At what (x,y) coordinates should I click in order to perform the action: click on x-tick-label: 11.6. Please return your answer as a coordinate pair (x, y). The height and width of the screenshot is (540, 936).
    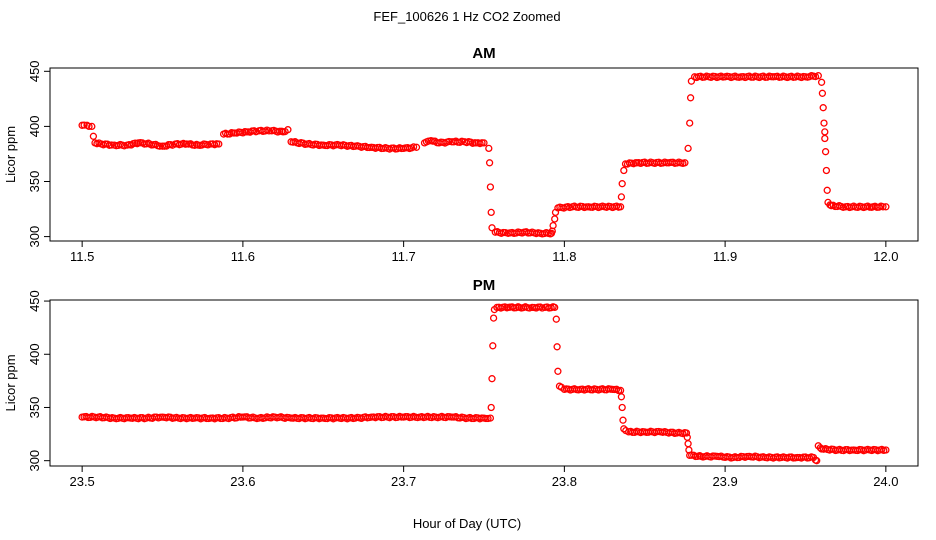
    Looking at the image, I should click on (243, 256).